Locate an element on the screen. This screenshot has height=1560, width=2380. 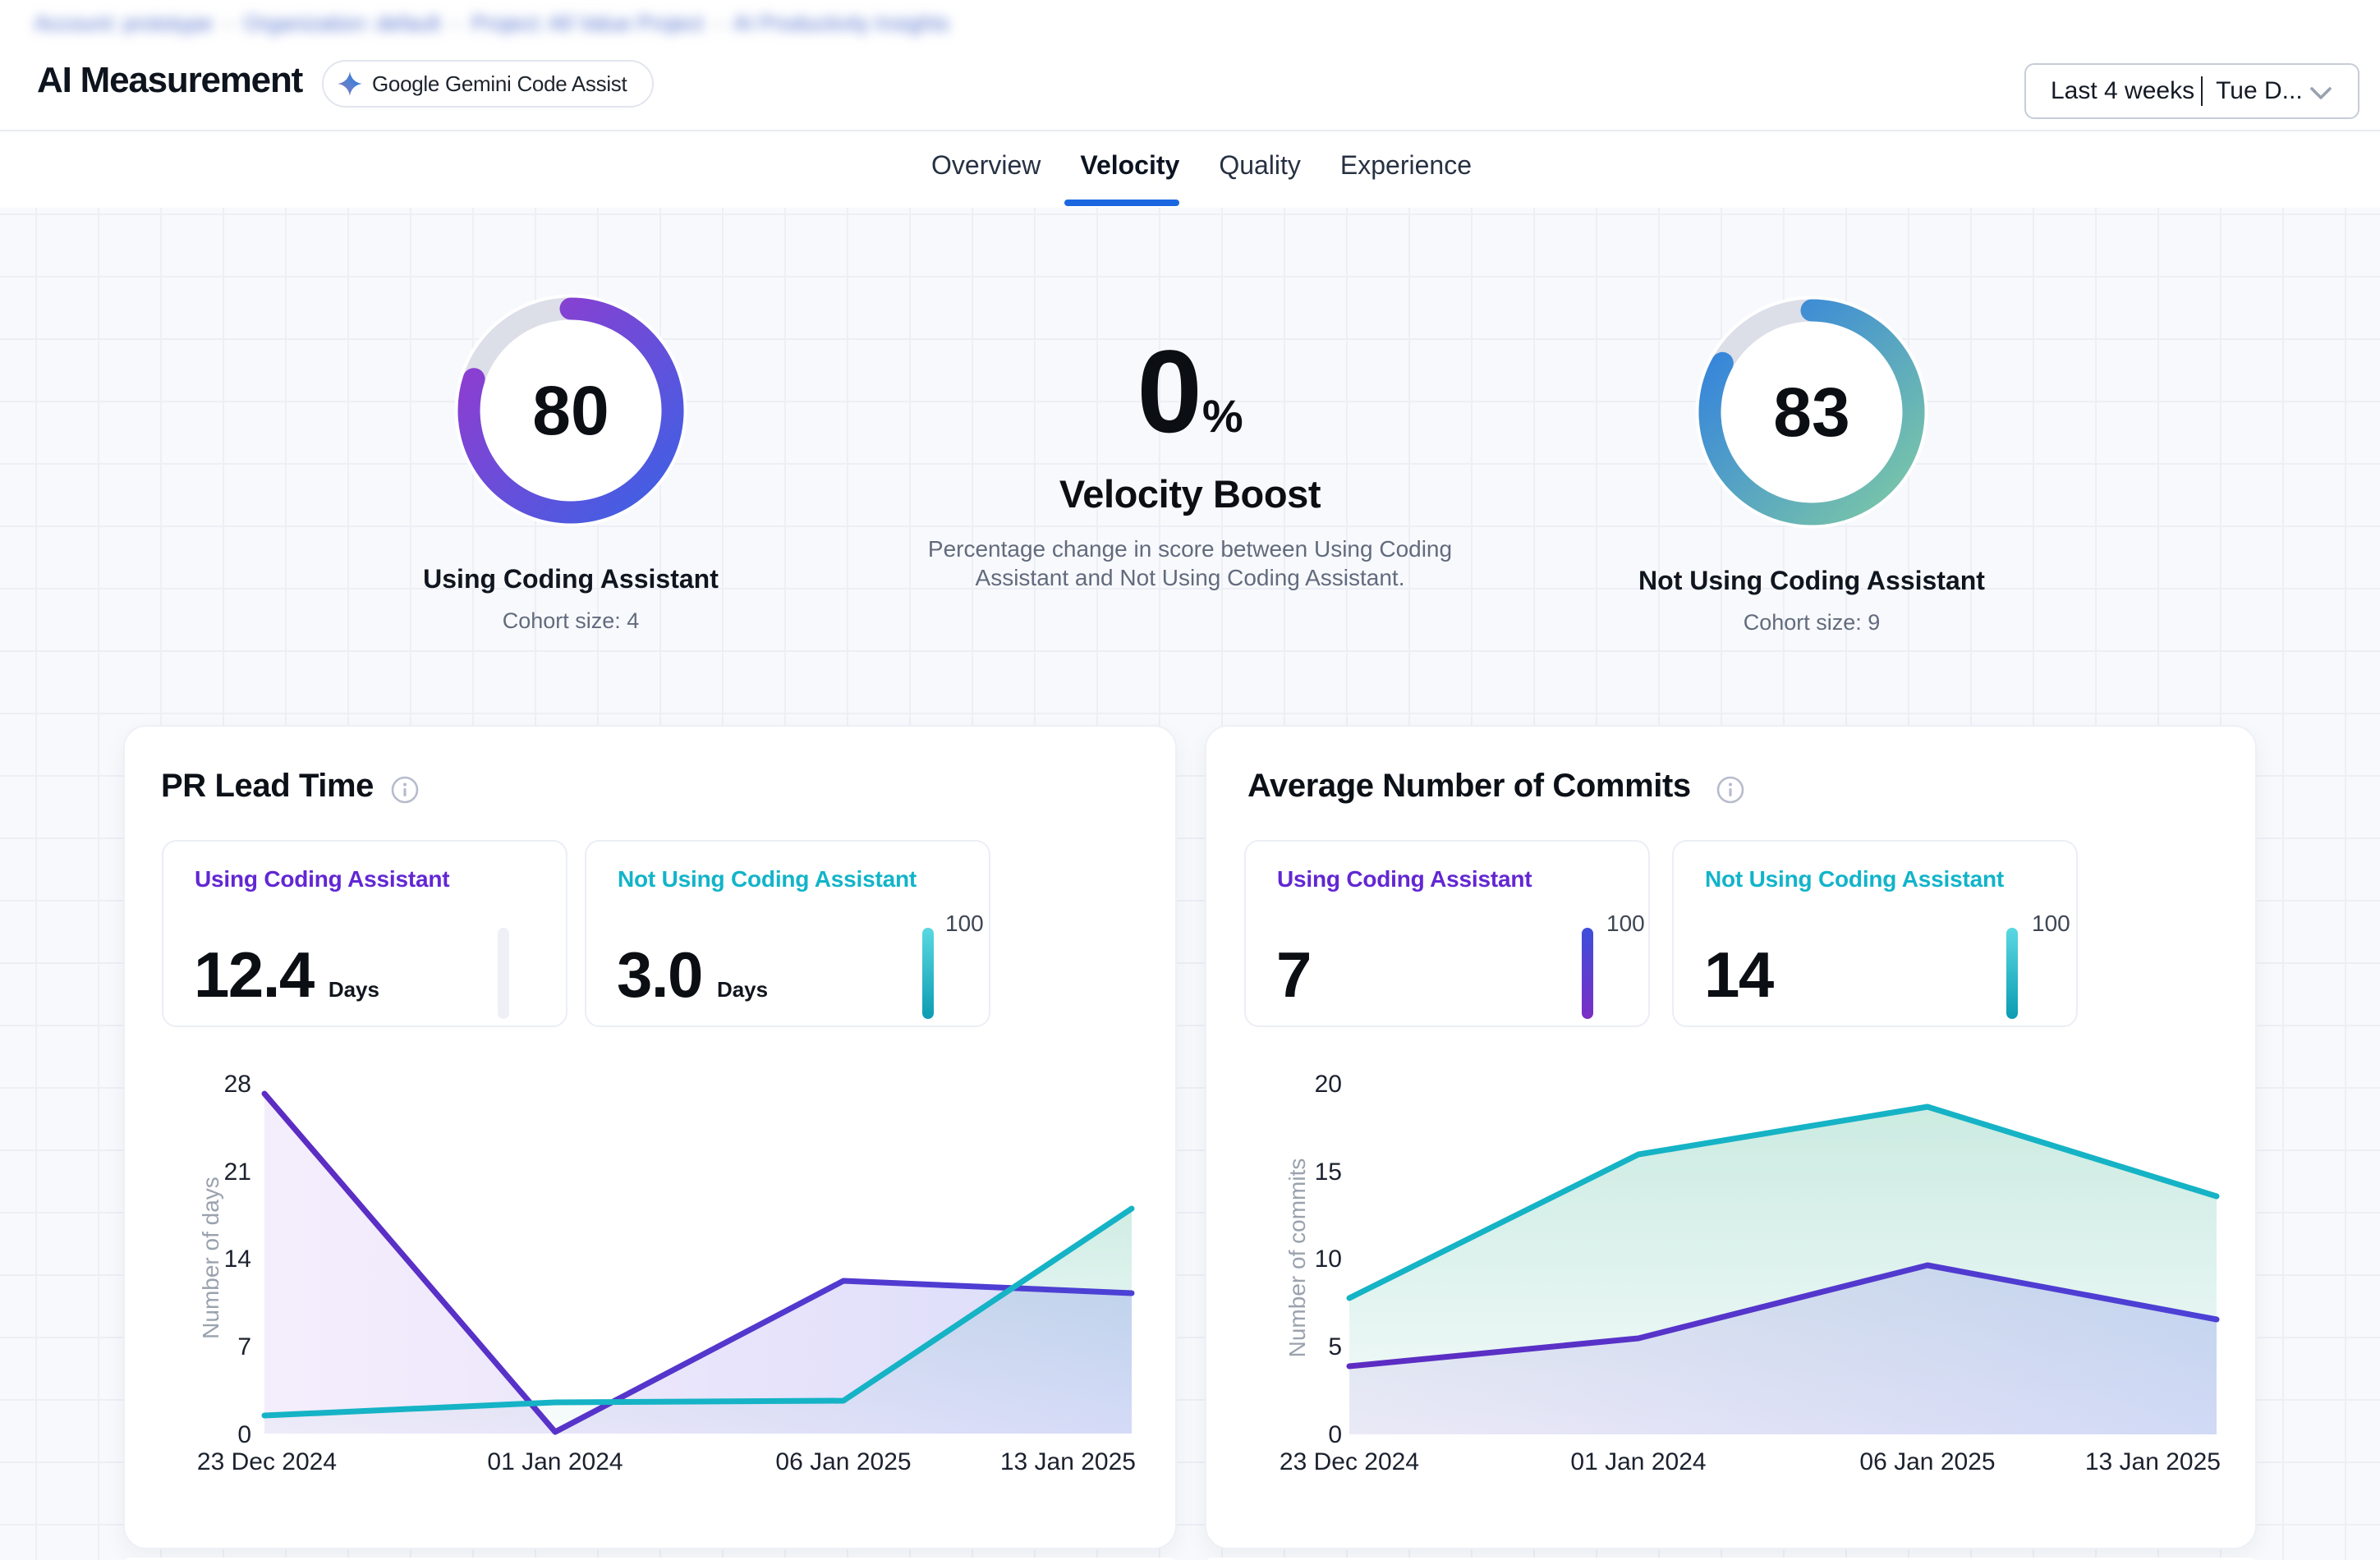
svg-text: 21 is located at coordinates (237, 1172).